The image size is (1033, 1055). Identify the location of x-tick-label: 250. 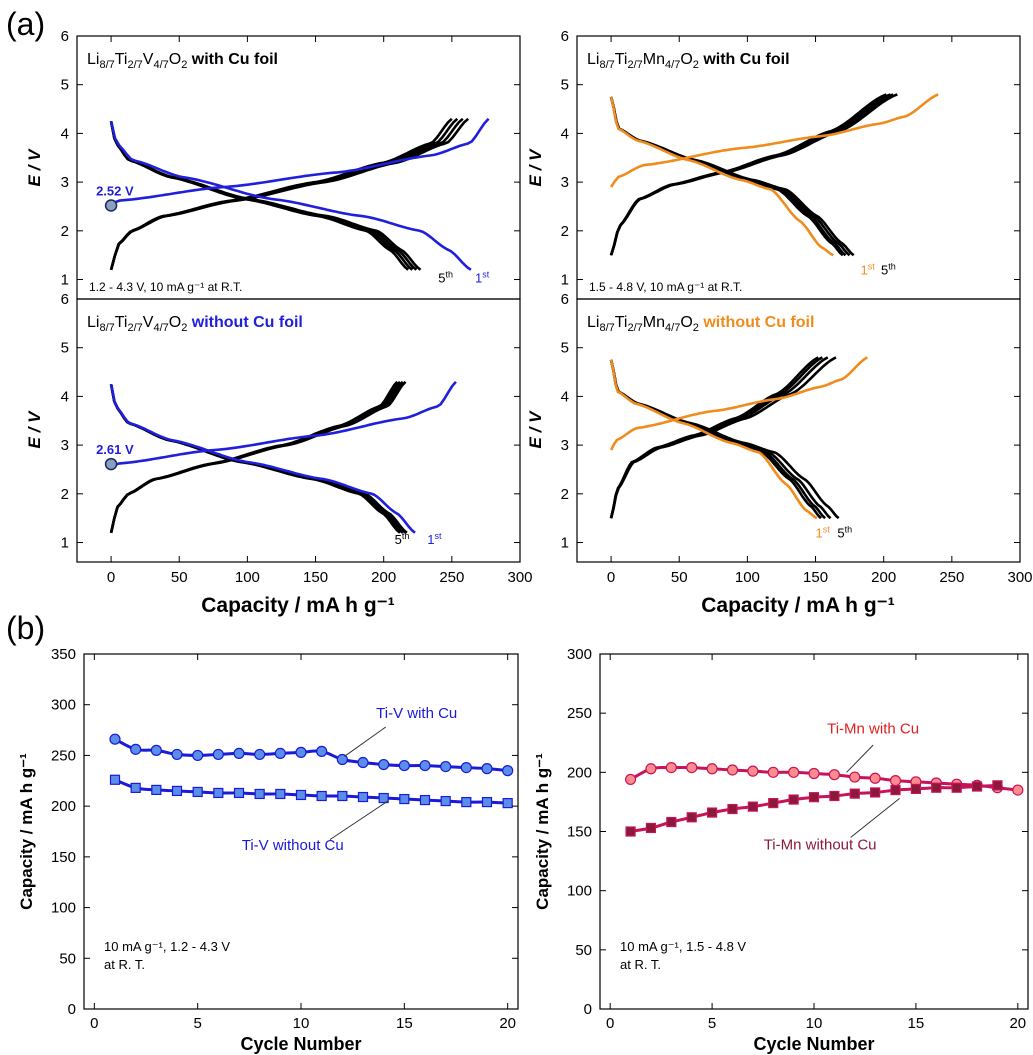
(951, 577).